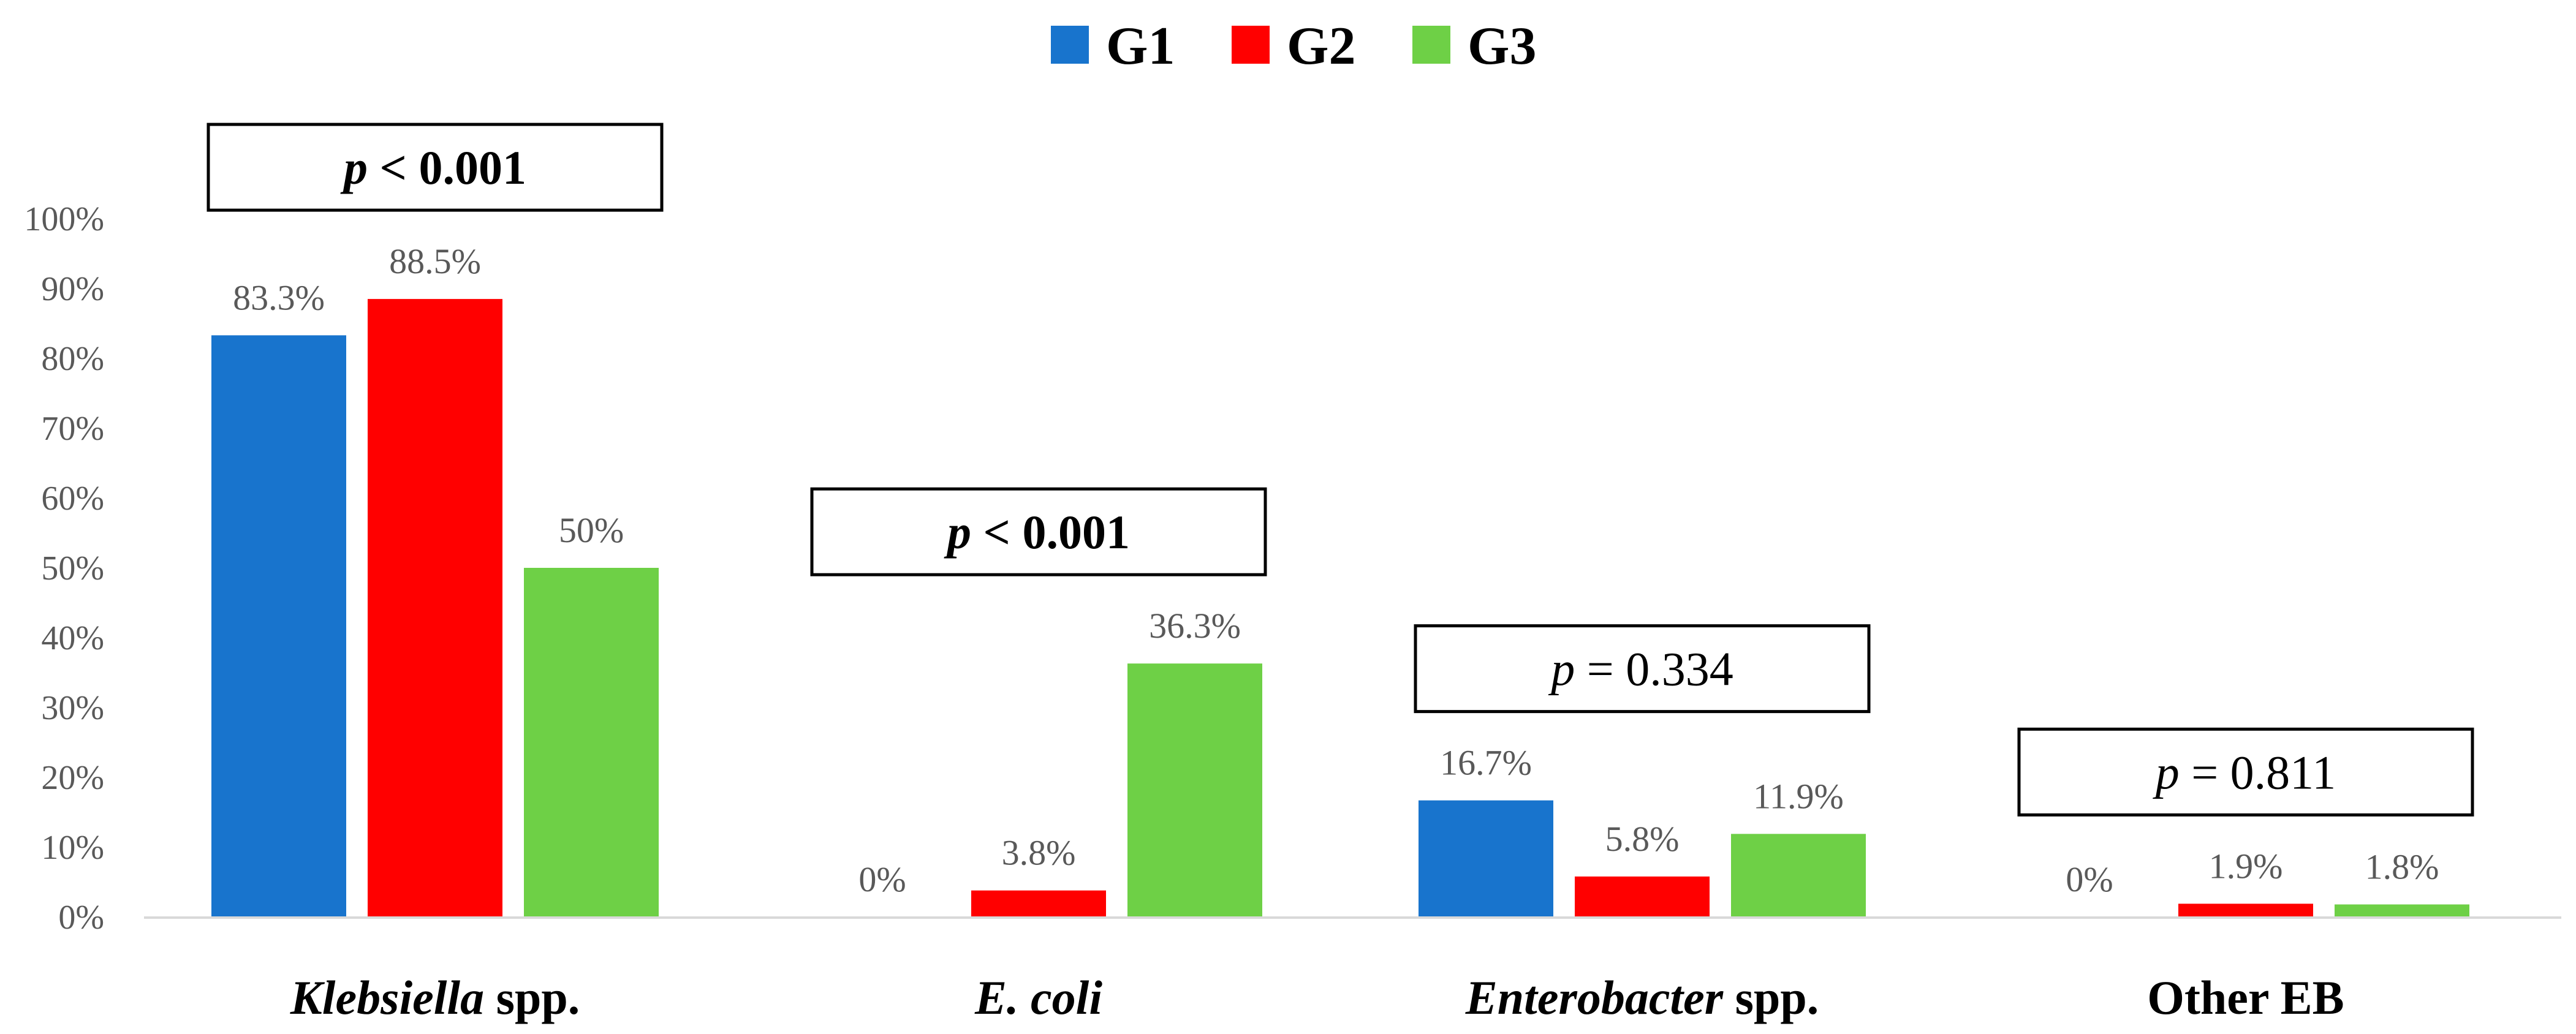 The height and width of the screenshot is (1034, 2576). What do you see at coordinates (1194, 790) in the screenshot?
I see `bar-e-coli-g3` at bounding box center [1194, 790].